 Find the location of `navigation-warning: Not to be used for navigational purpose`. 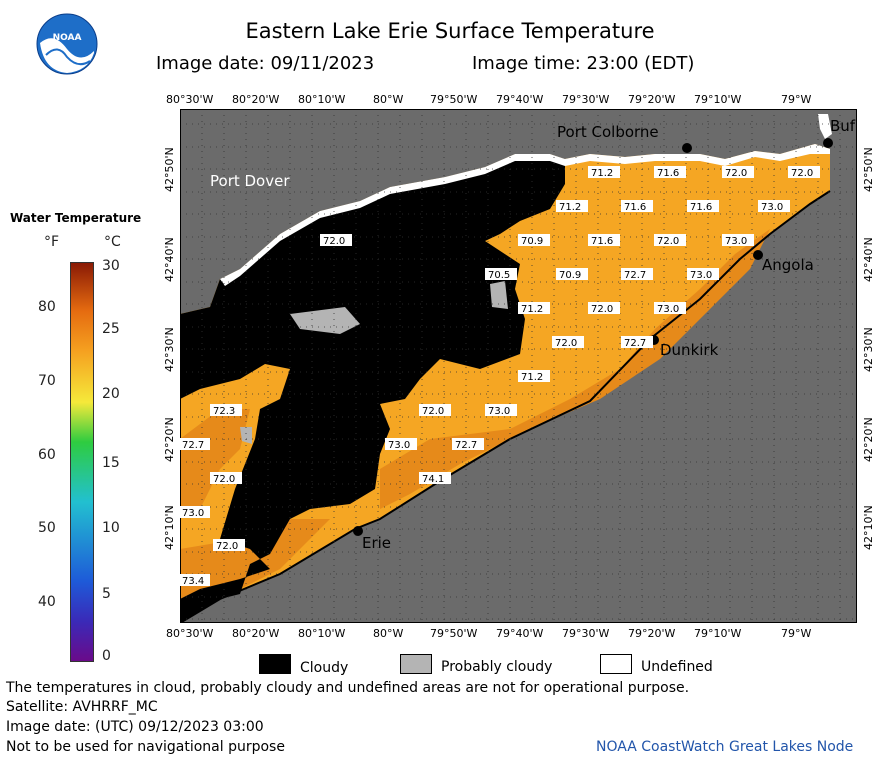

navigation-warning: Not to be used for navigational purpose is located at coordinates (145, 747).